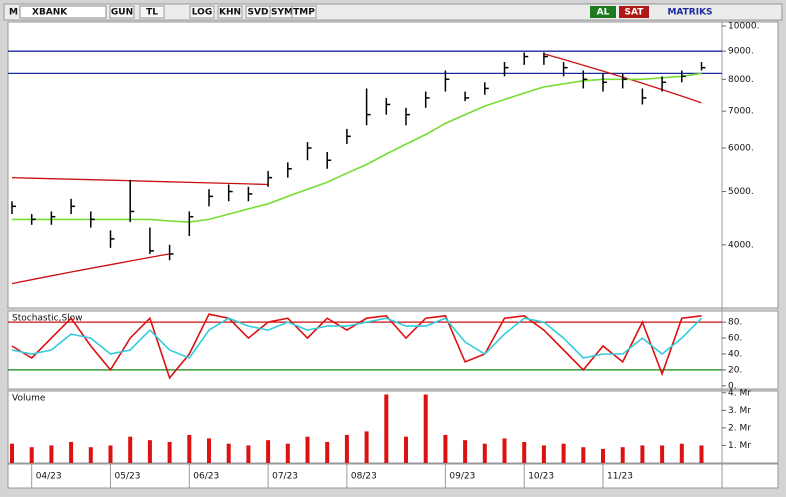  What do you see at coordinates (735, 354) in the screenshot?
I see `y-tick-label: 40.` at bounding box center [735, 354].